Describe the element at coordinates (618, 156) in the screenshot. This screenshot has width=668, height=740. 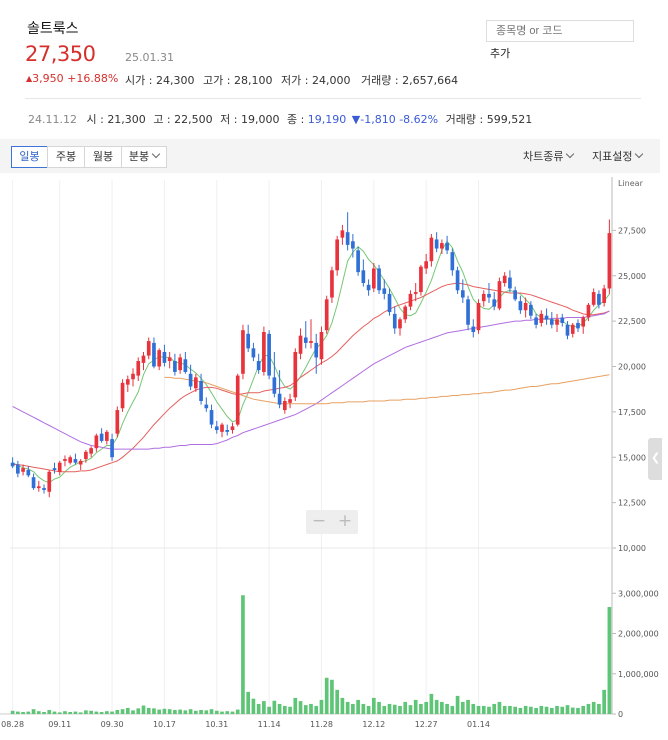
I see `indicator-settings-dropdown: 지표설정` at that location.